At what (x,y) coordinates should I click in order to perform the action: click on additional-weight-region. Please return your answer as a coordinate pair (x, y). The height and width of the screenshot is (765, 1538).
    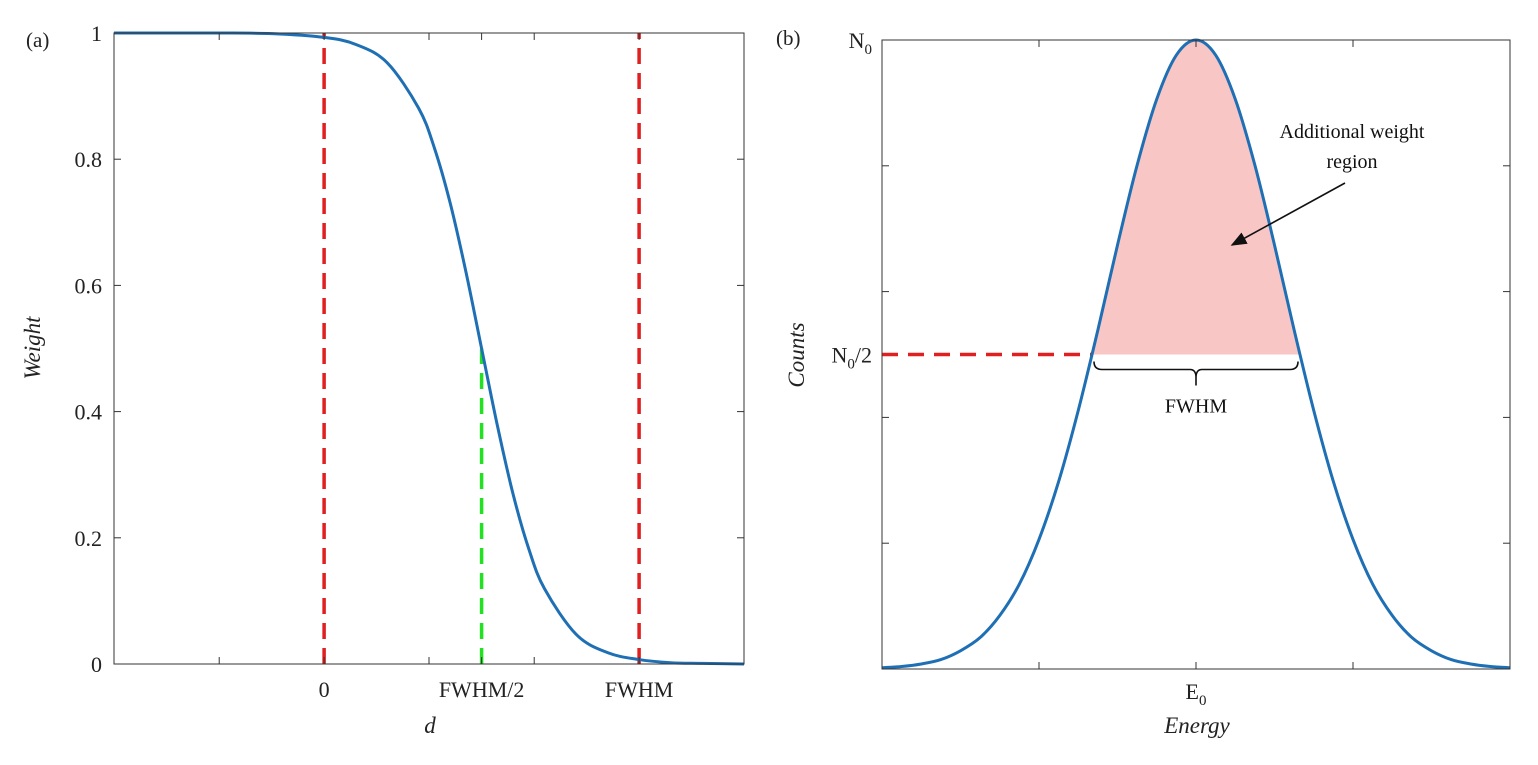
    Looking at the image, I should click on (1196, 197).